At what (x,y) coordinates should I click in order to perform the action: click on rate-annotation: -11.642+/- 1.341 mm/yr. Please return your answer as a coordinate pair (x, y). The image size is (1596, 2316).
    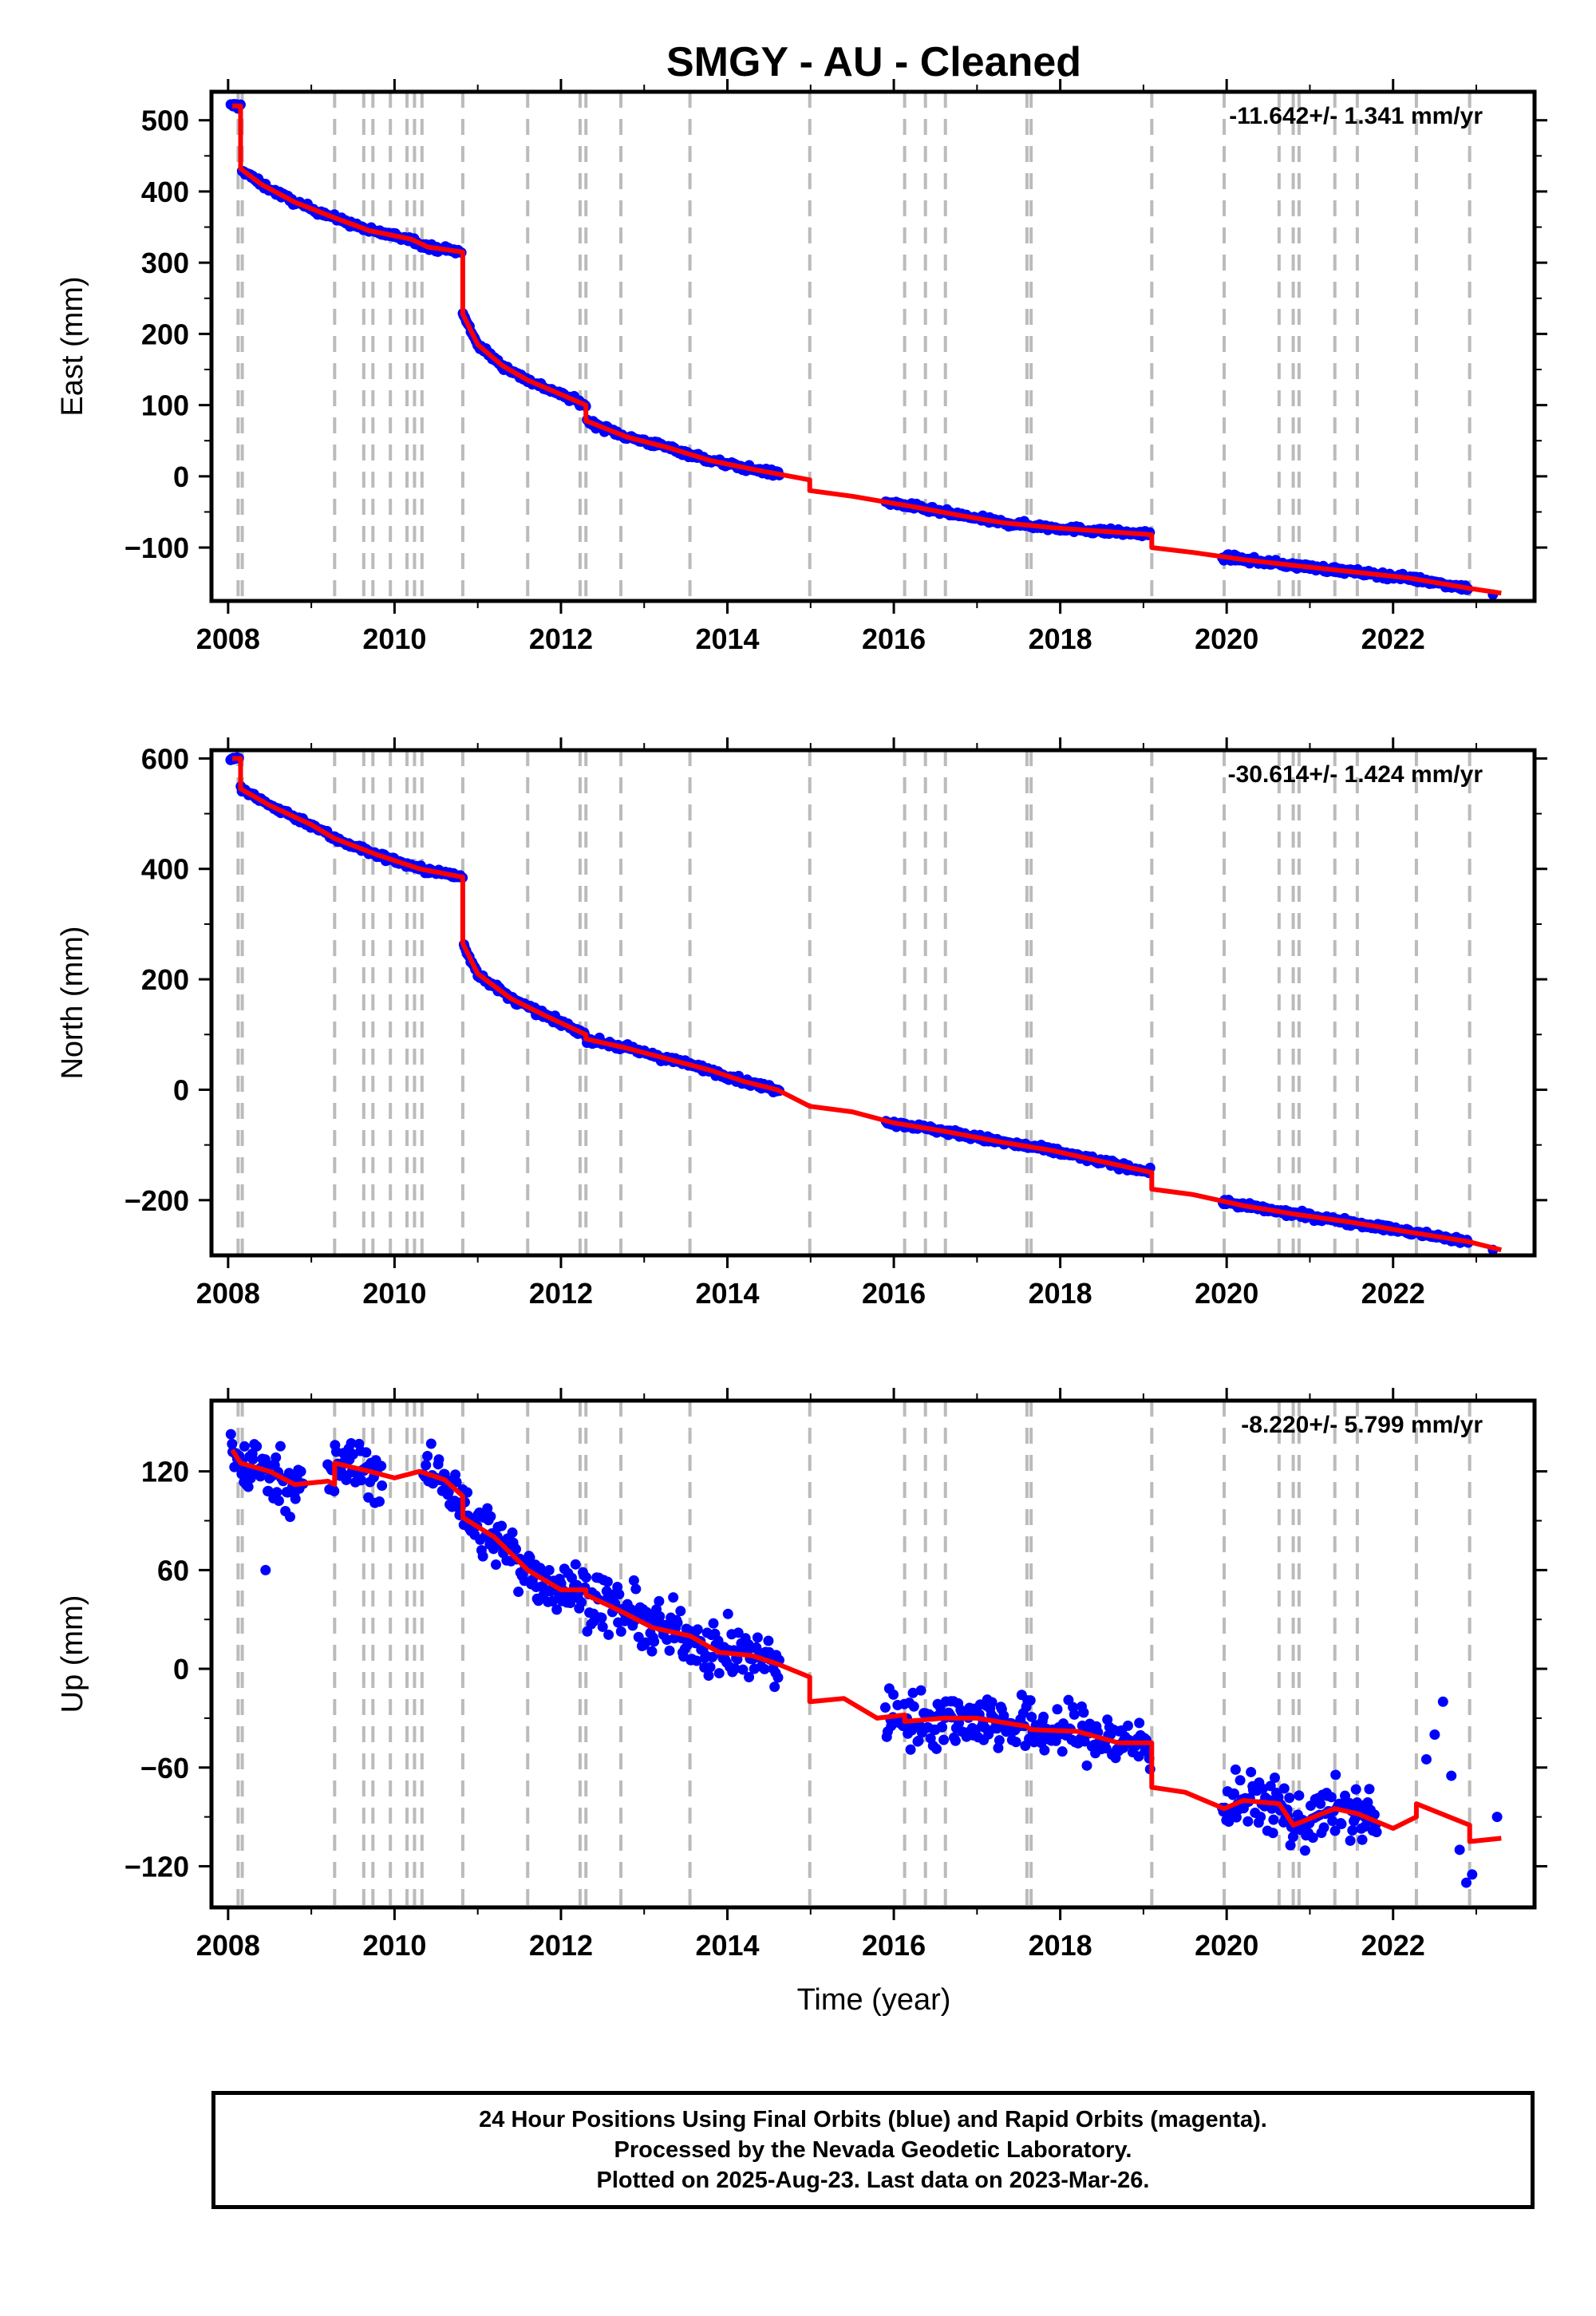
    Looking at the image, I should click on (1356, 116).